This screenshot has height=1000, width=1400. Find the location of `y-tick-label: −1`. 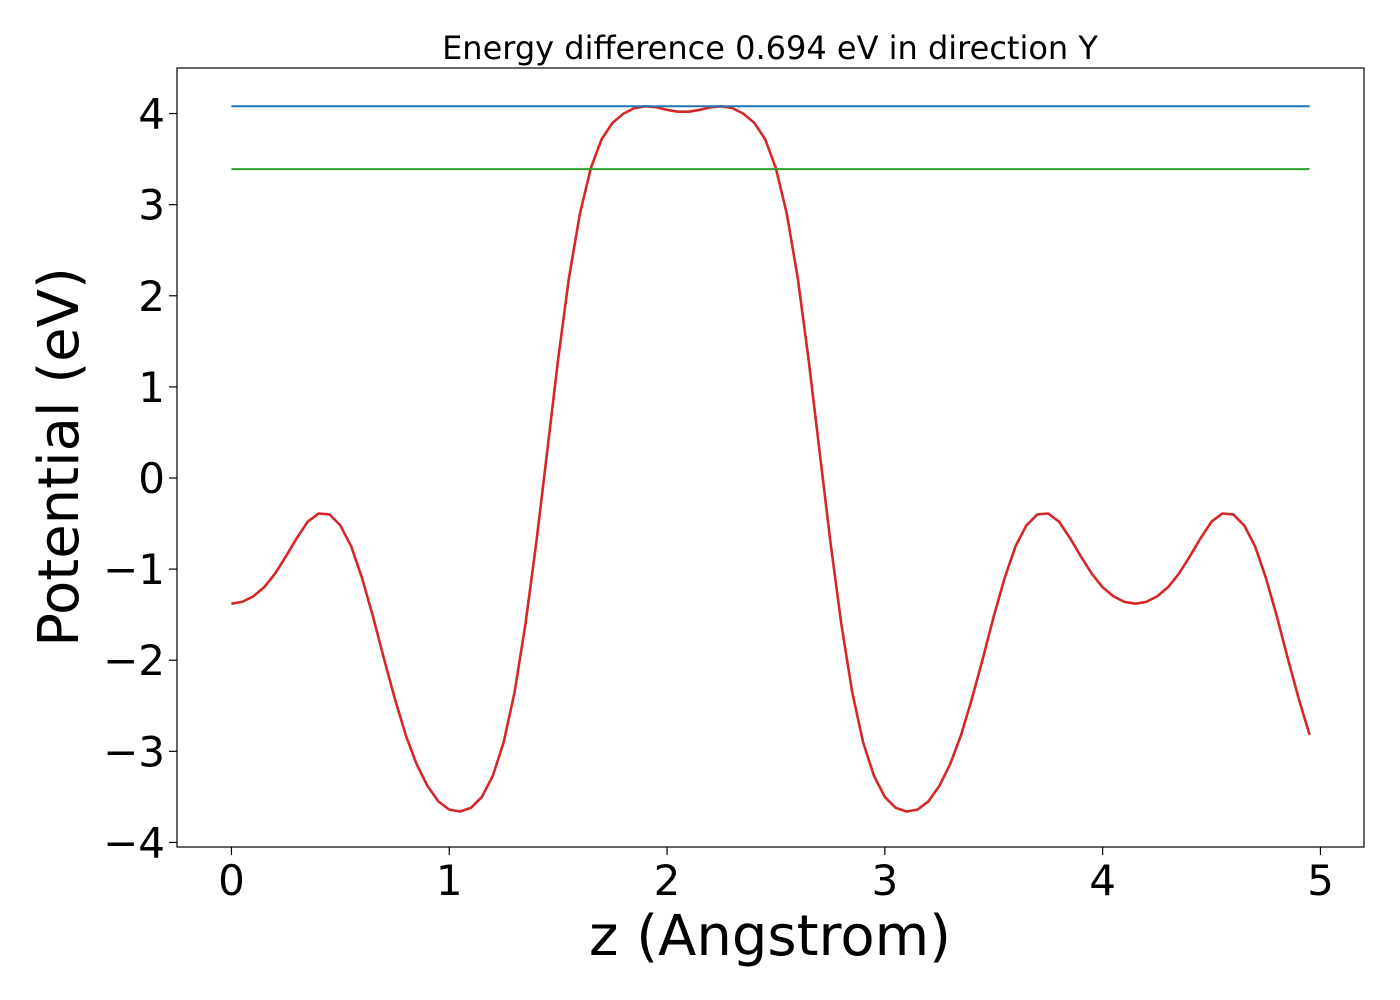

y-tick-label: −1 is located at coordinates (134, 569).